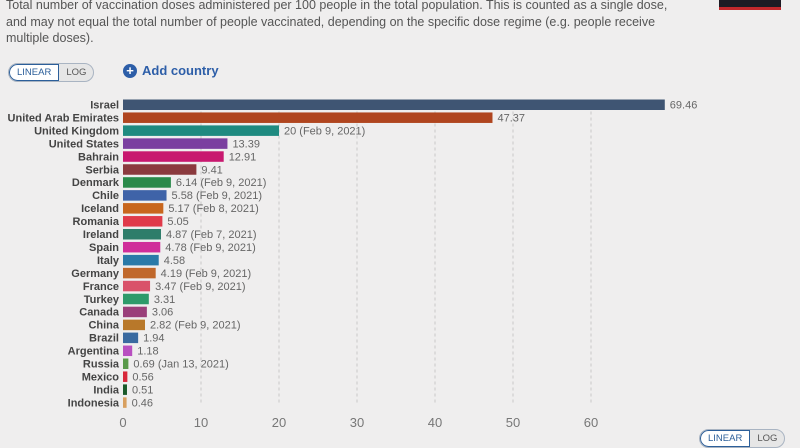 The height and width of the screenshot is (448, 800). Describe the element at coordinates (147, 352) in the screenshot. I see `value-label: 1.18` at that location.